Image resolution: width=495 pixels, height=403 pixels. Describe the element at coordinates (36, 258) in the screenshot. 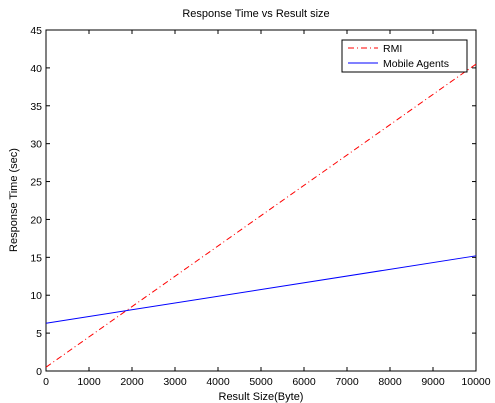

I see `y-tick-label: 15` at that location.